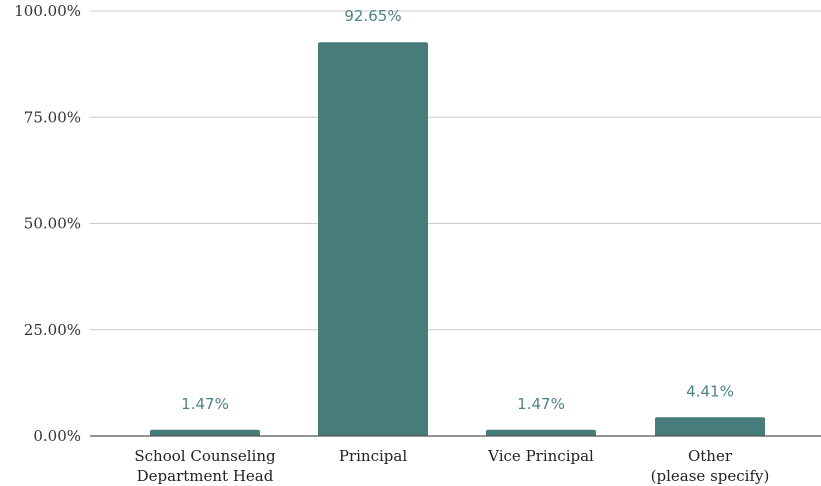 The image size is (821, 486). I want to click on y-axis-ticks: 0.00% 25.00% 50.00% 75.00% 100.00%, so click(47, 223).